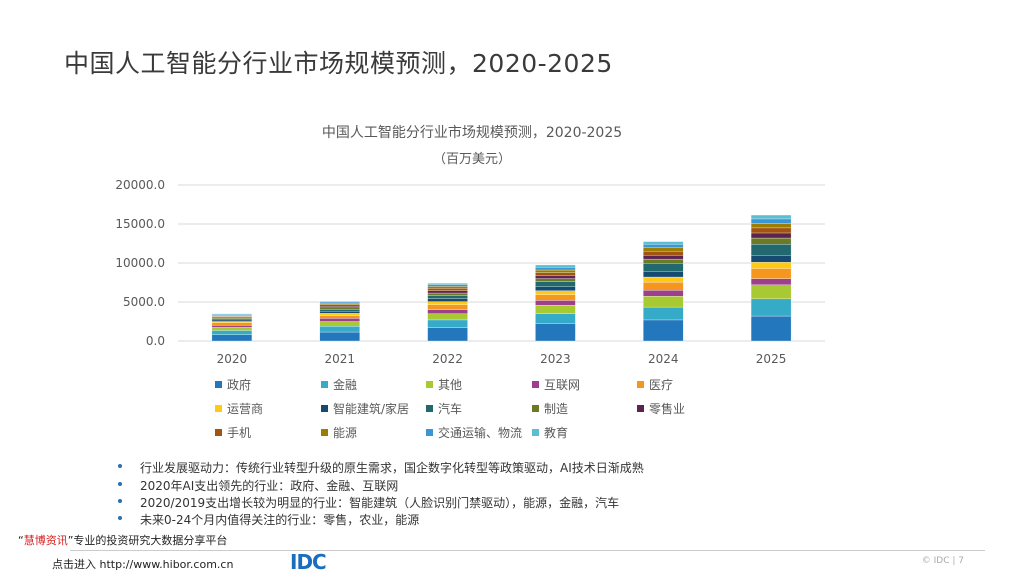 The height and width of the screenshot is (576, 1024). What do you see at coordinates (239, 384) in the screenshot?
I see `legend-label: 政府` at bounding box center [239, 384].